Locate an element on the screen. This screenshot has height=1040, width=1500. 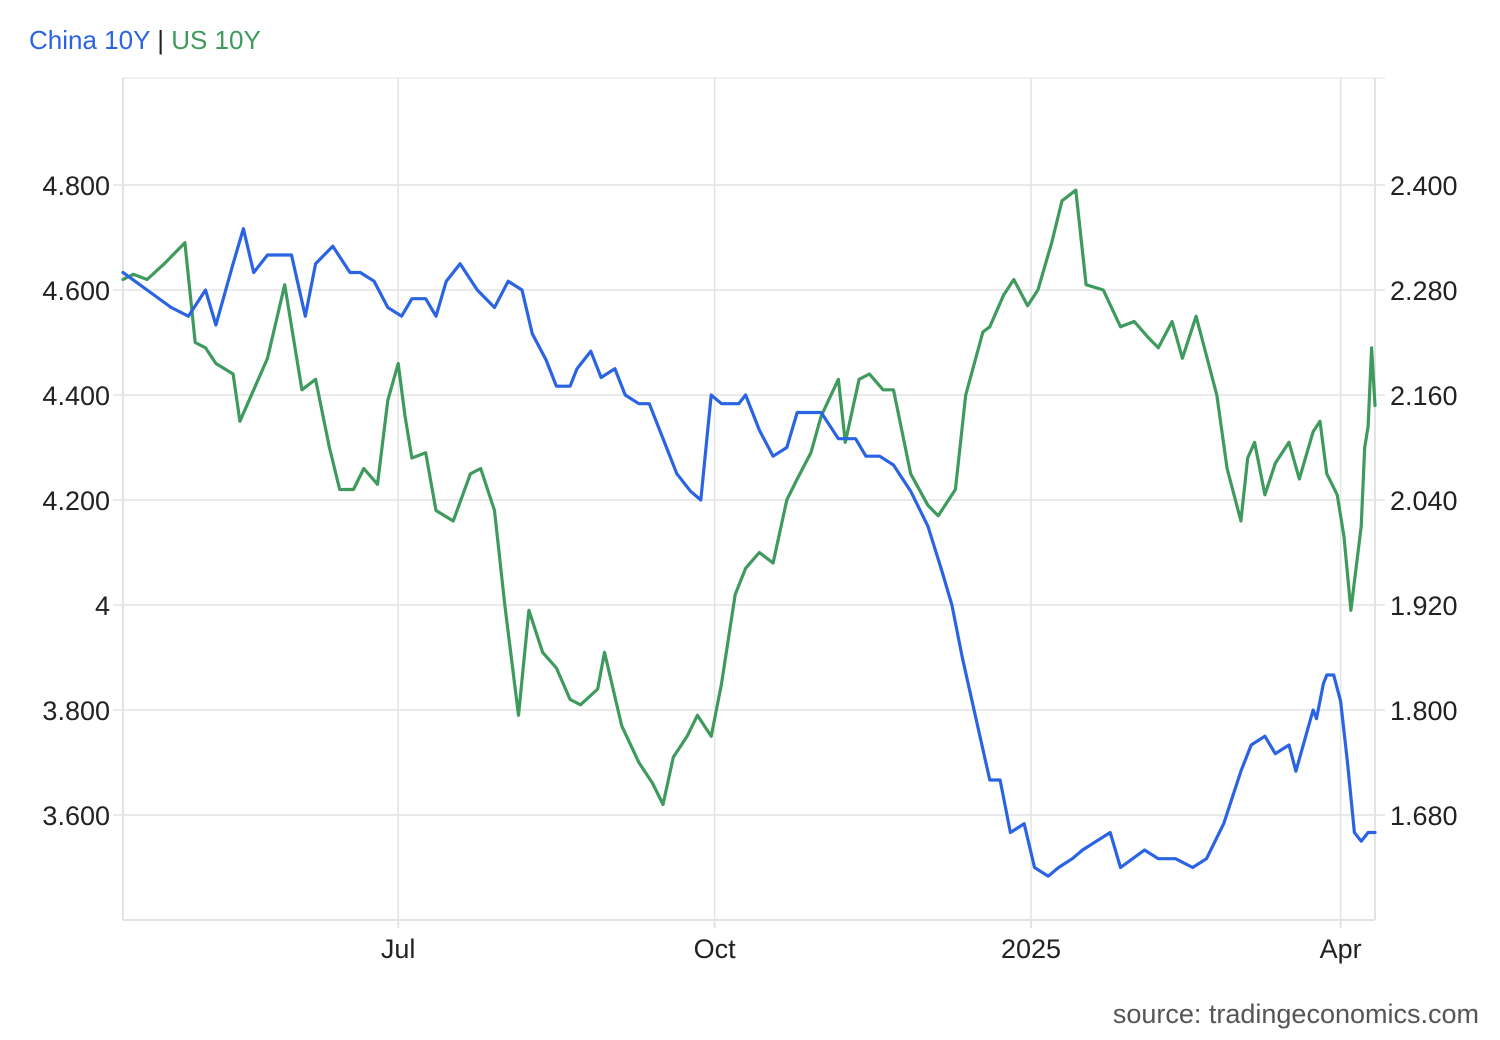
x-tick-label: 2025 is located at coordinates (1031, 949).